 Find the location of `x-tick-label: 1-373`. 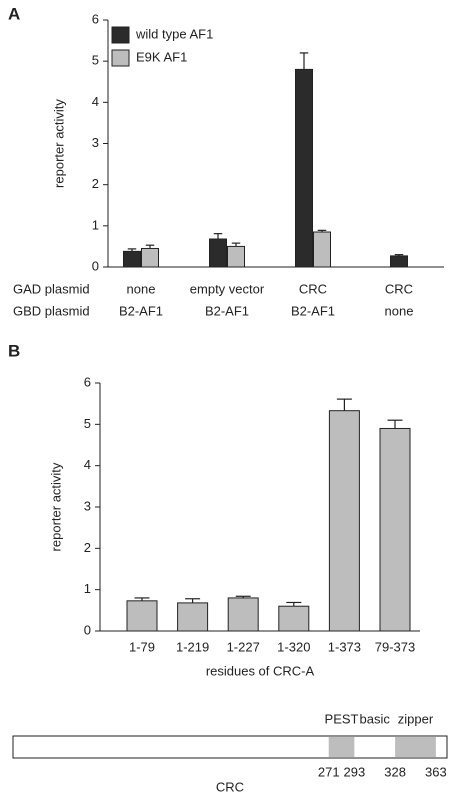

x-tick-label: 1-373 is located at coordinates (344, 646).